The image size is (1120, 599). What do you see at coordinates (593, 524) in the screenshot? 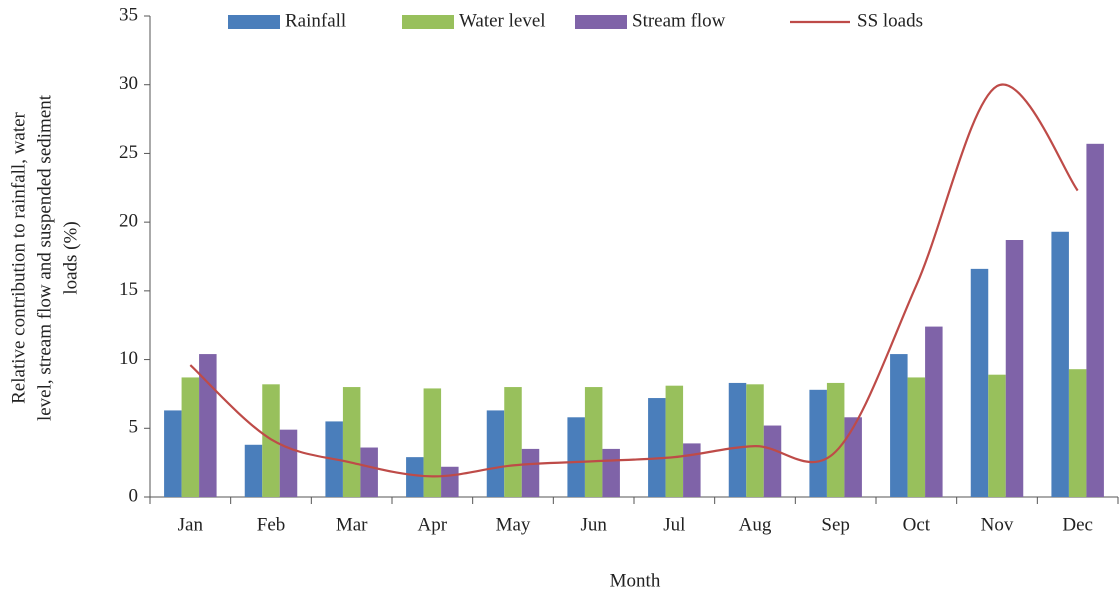
I see `x-tick-label: Jun` at bounding box center [593, 524].